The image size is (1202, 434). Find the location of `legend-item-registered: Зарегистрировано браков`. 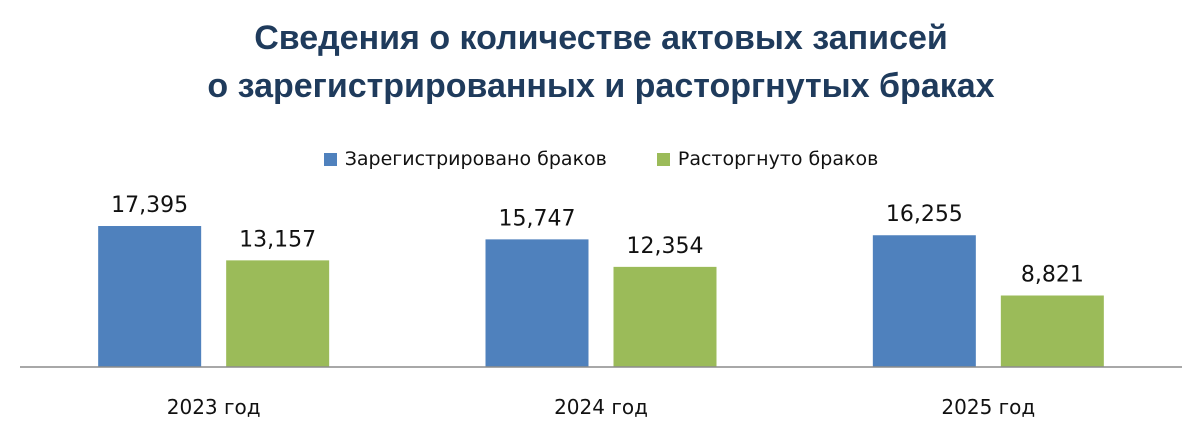

legend-item-registered: Зарегистрировано браков is located at coordinates (465, 159).